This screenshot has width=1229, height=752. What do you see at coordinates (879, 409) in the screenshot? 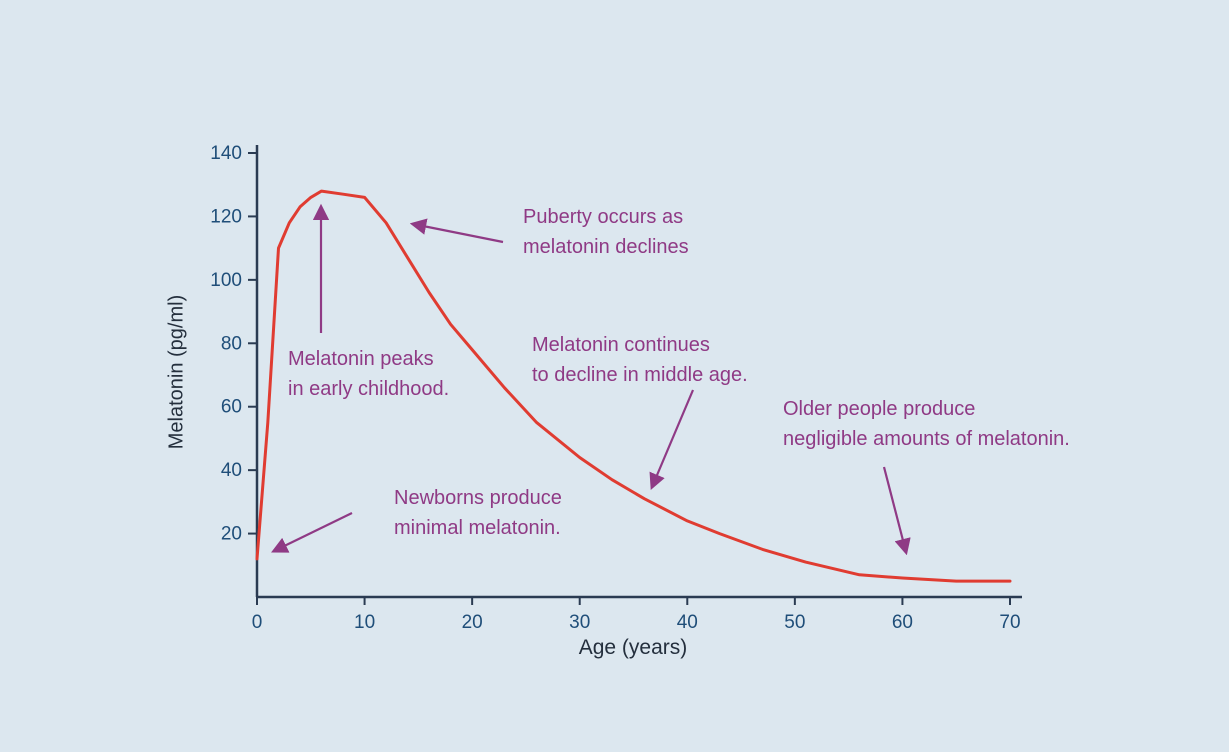
I see `annotation-text: Older people produce` at bounding box center [879, 409].